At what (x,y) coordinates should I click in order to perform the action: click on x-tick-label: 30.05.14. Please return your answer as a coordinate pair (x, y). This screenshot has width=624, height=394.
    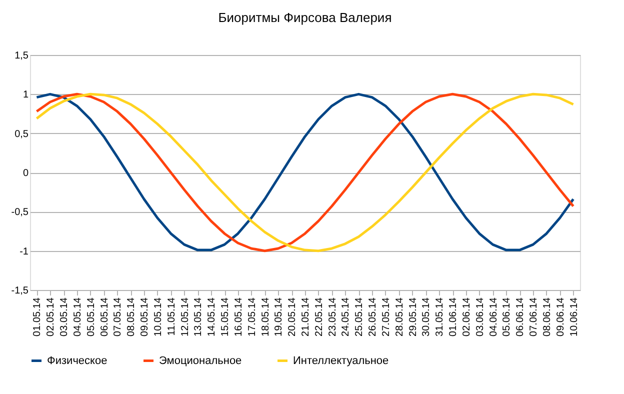
    Looking at the image, I should click on (426, 316).